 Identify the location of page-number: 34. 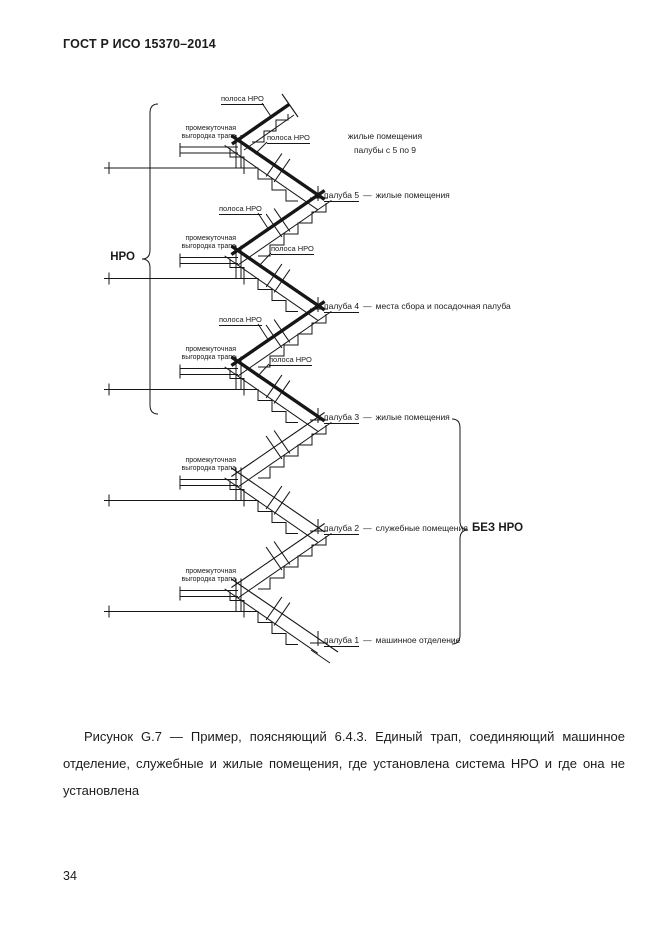
(70, 876).